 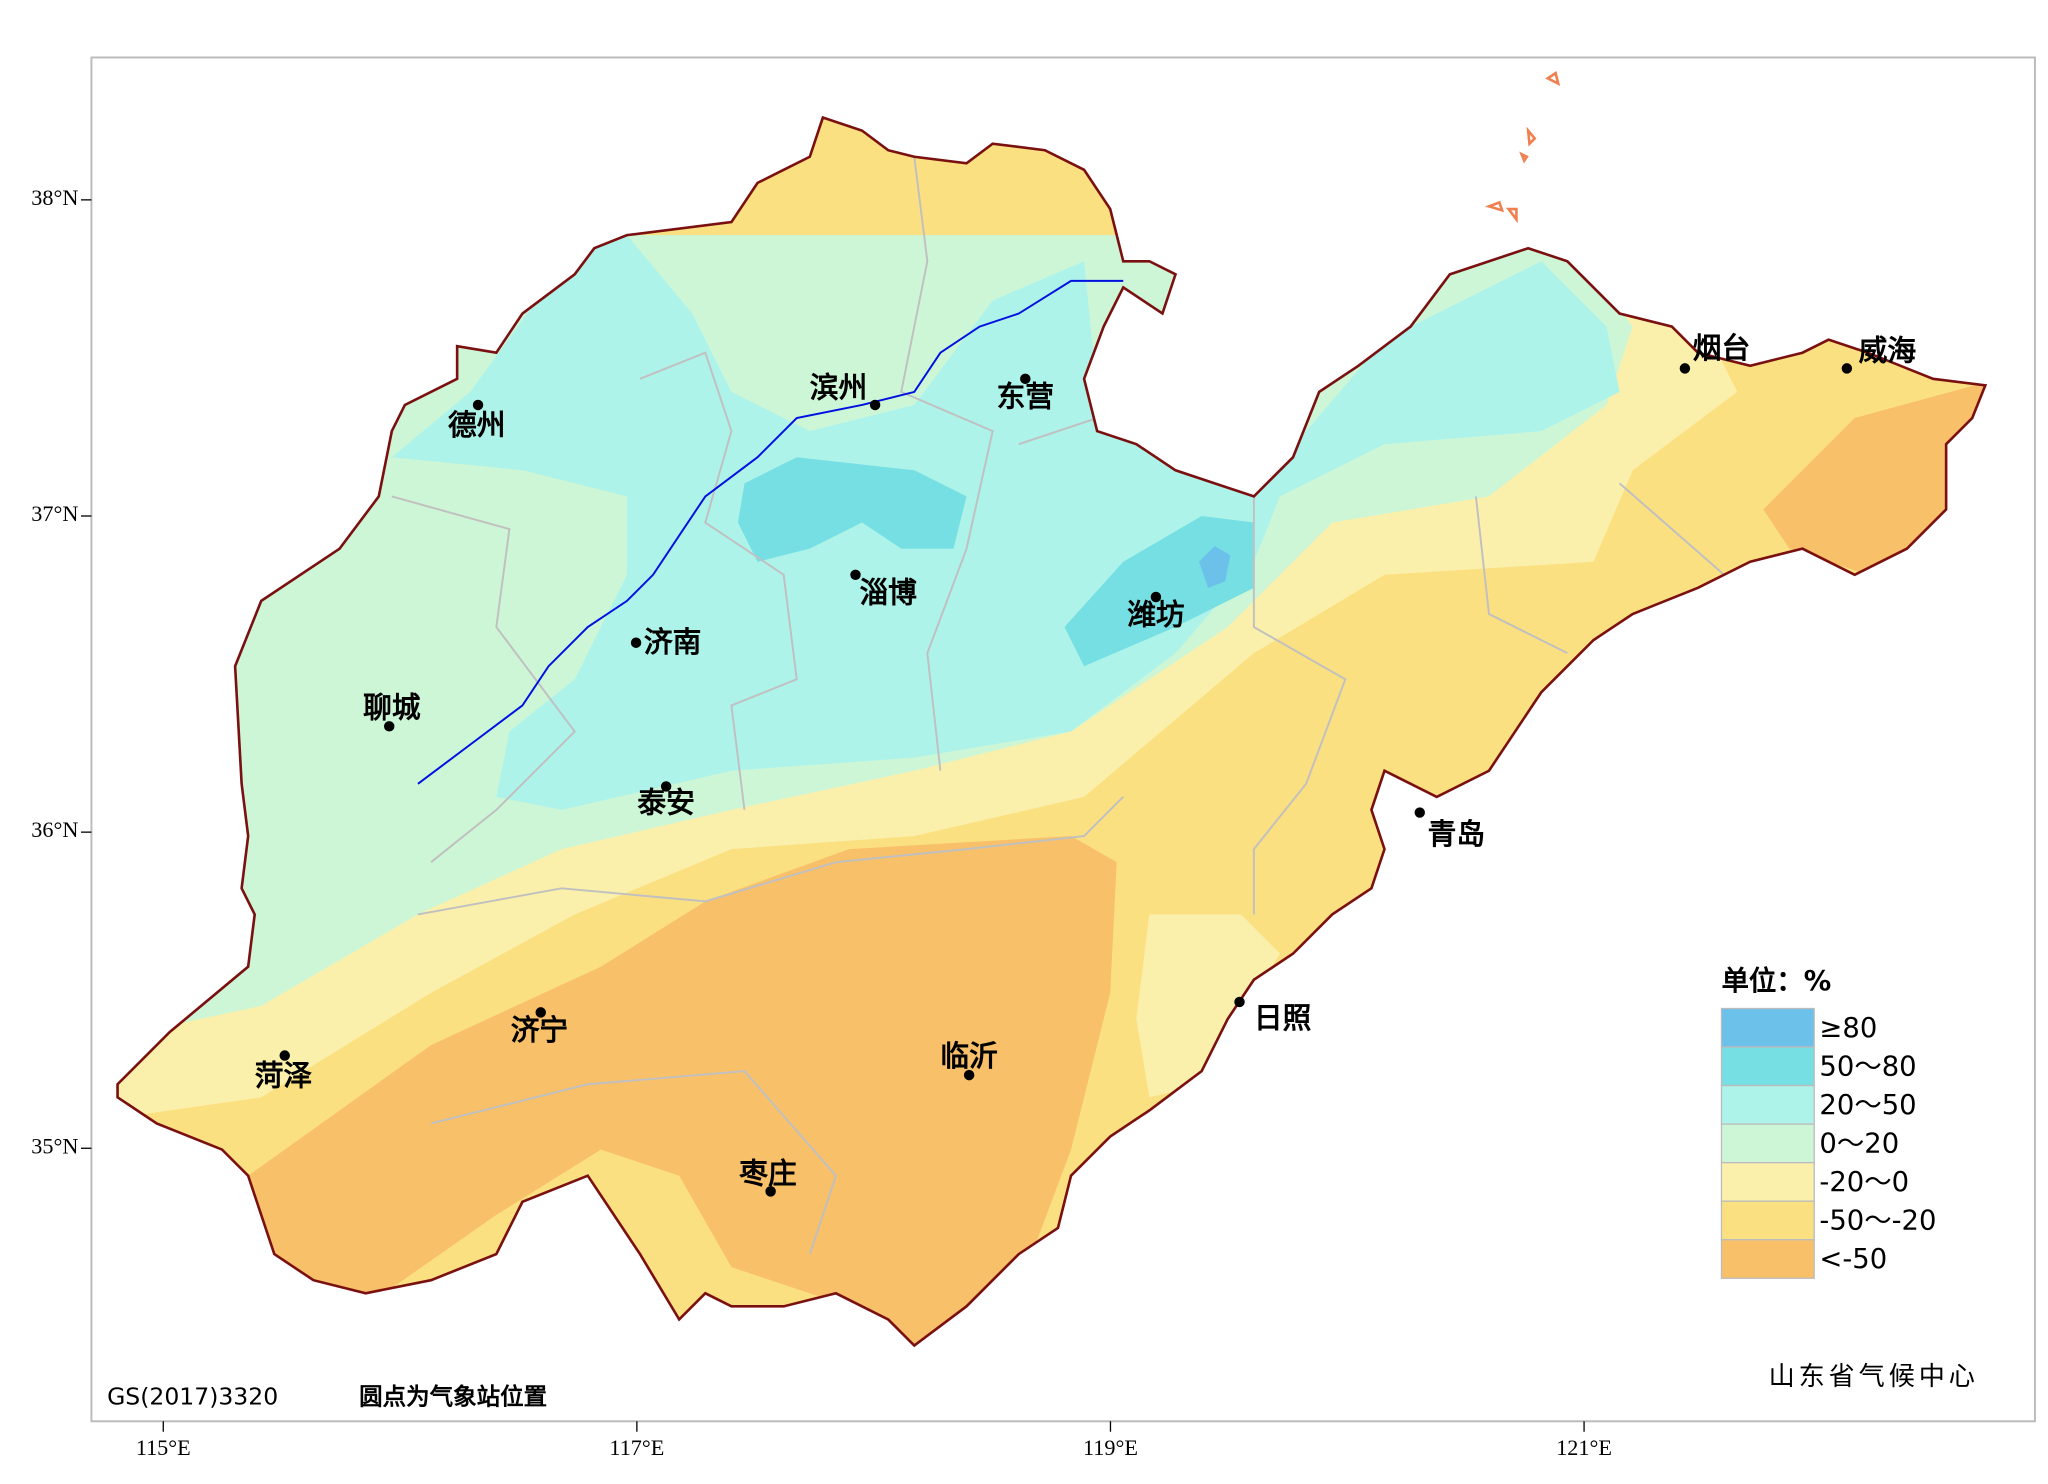 I want to click on map-note: 圆点为气象站位置, so click(x=453, y=1396).